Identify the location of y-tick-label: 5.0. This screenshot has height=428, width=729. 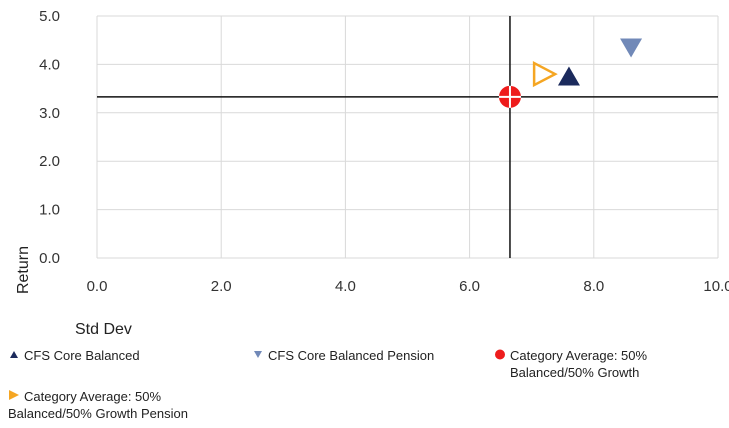
(49, 16).